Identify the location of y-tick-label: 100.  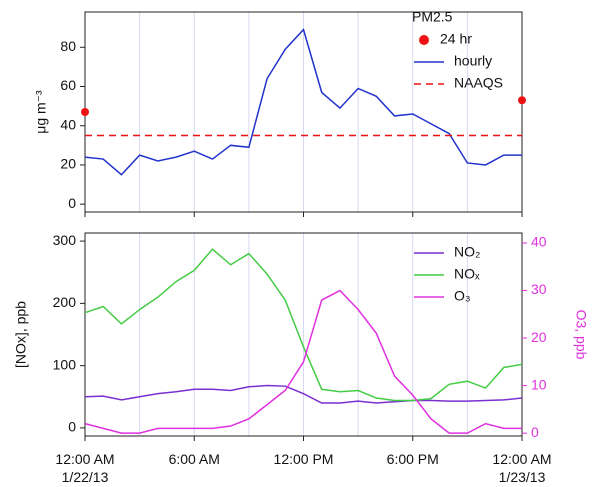
(65, 364).